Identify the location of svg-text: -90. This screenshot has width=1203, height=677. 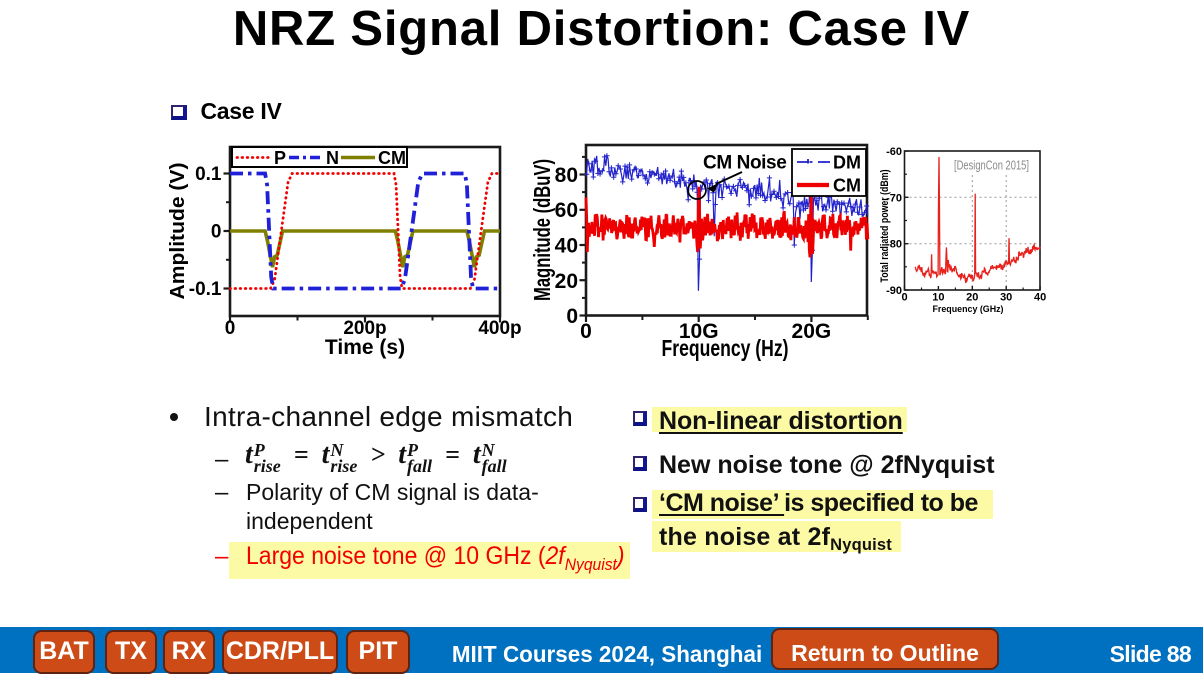
(894, 291).